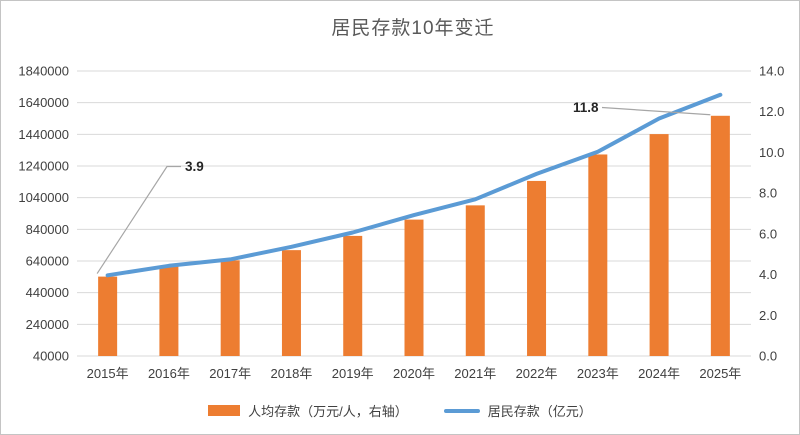 The width and height of the screenshot is (800, 435). I want to click on left-axis-tick-label: 840000, so click(47, 229).